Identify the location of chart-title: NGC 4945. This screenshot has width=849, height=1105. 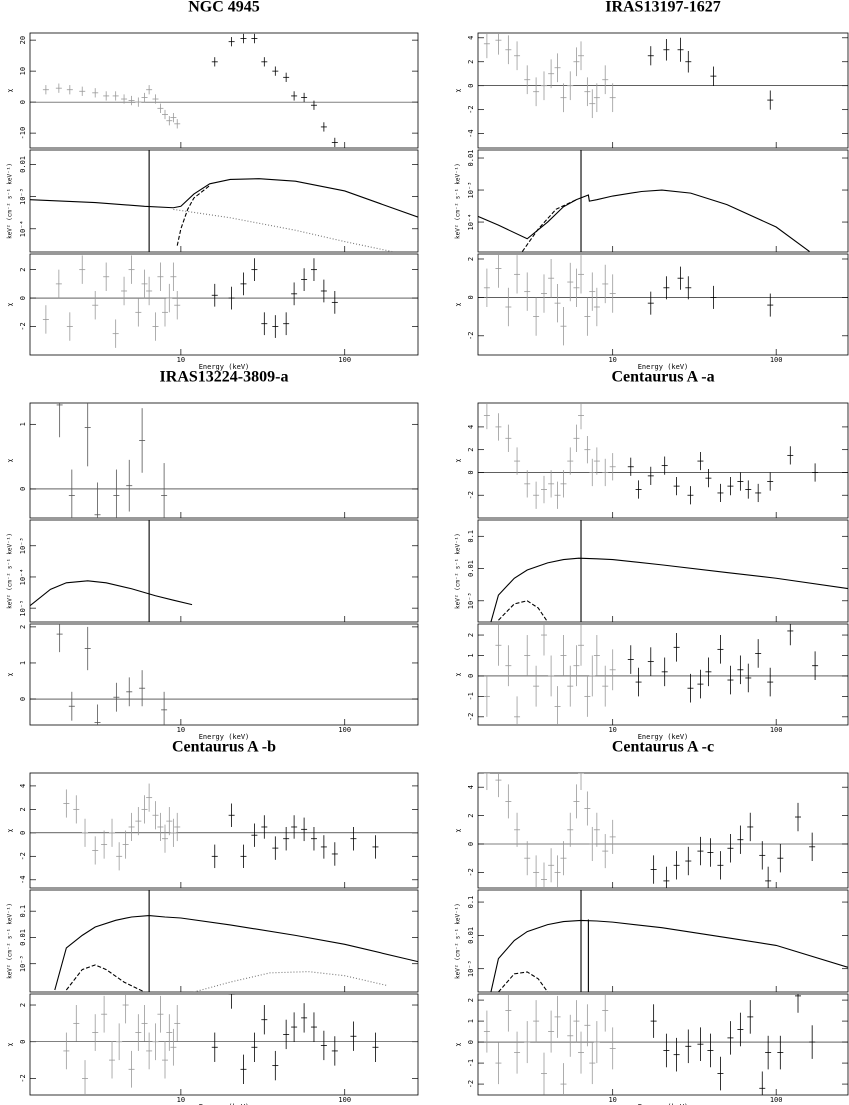
(224, 8).